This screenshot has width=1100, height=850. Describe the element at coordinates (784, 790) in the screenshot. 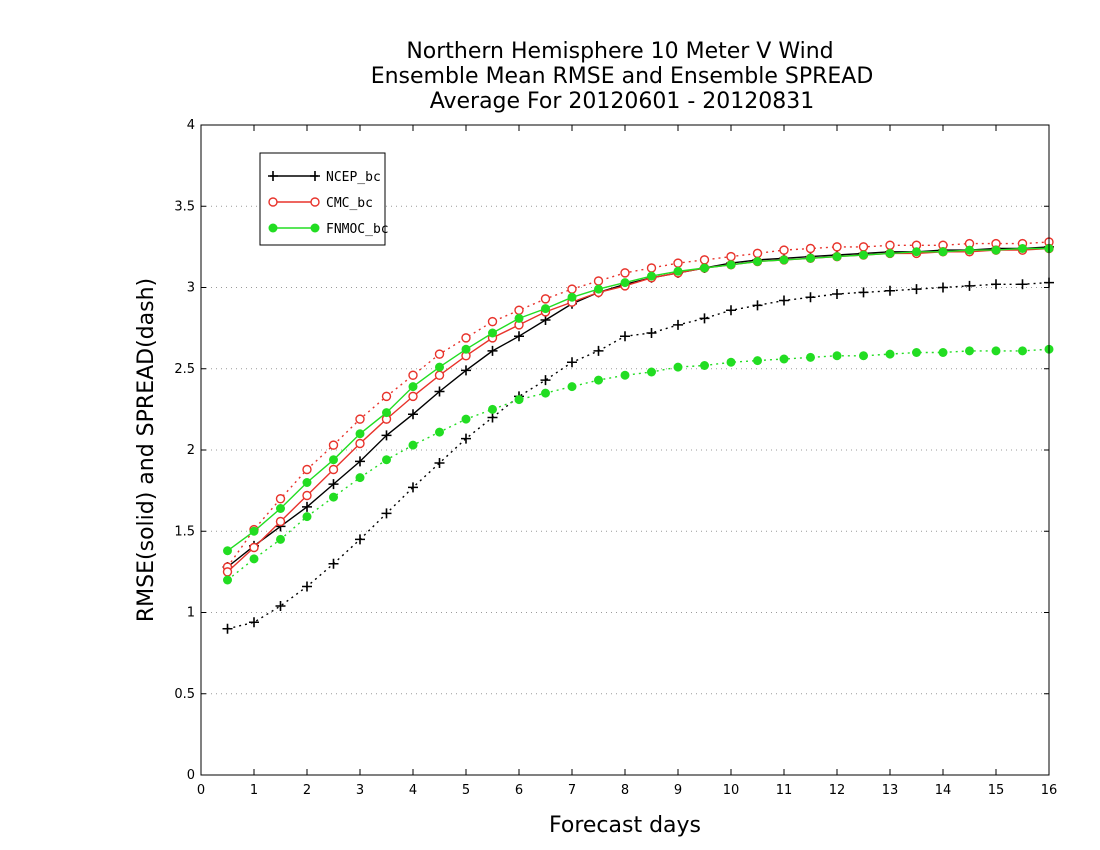

I see `x-tick-label: 11` at that location.